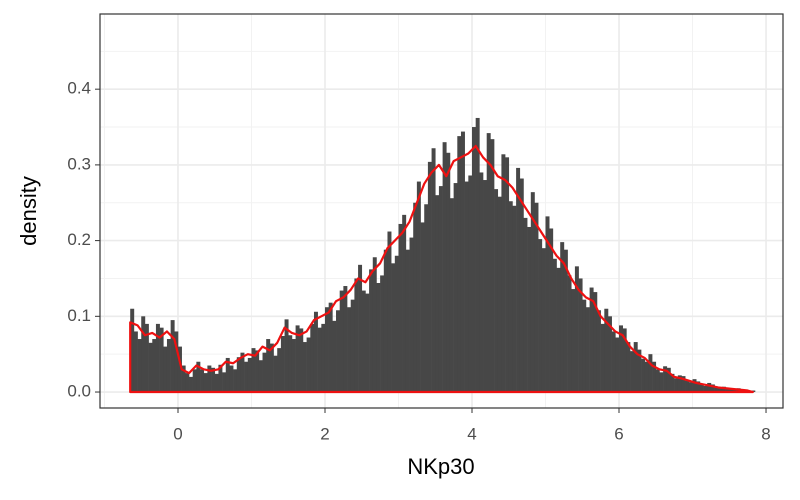  Describe the element at coordinates (765, 433) in the screenshot. I see `x-tick-label: 8` at that location.